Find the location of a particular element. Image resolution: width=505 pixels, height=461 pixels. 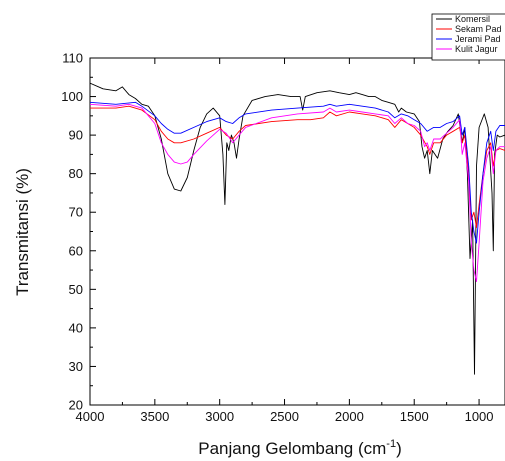

legend-box is located at coordinates (468, 37).